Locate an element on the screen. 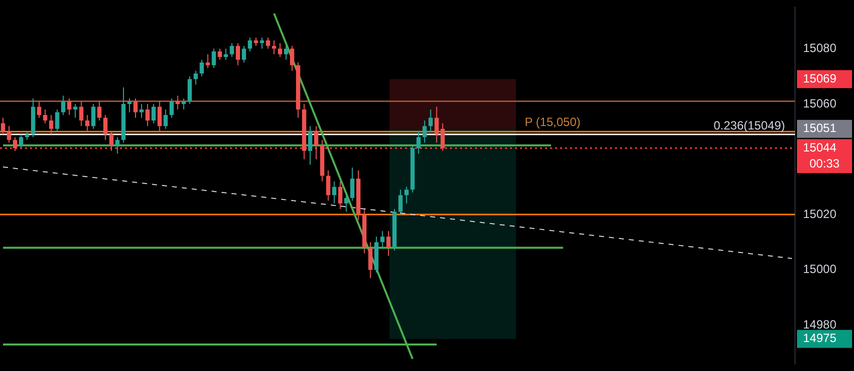  ref-line-label: 0.236(15049) is located at coordinates (750, 125).